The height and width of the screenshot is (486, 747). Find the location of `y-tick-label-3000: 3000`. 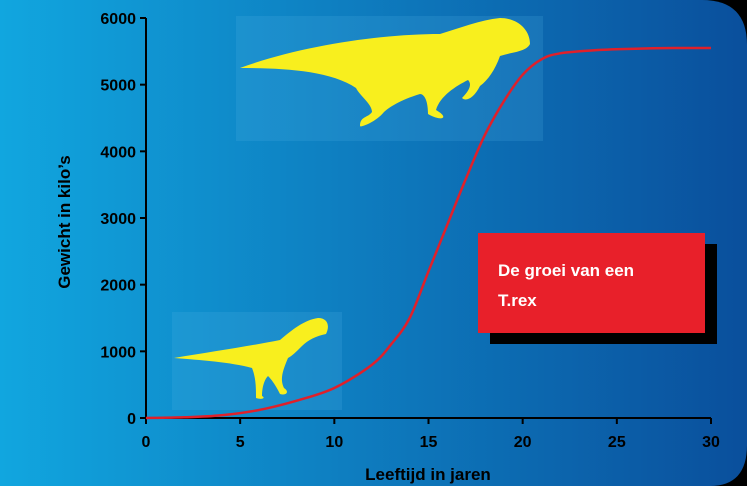

y-tick-label-3000: 3000 is located at coordinates (118, 219).